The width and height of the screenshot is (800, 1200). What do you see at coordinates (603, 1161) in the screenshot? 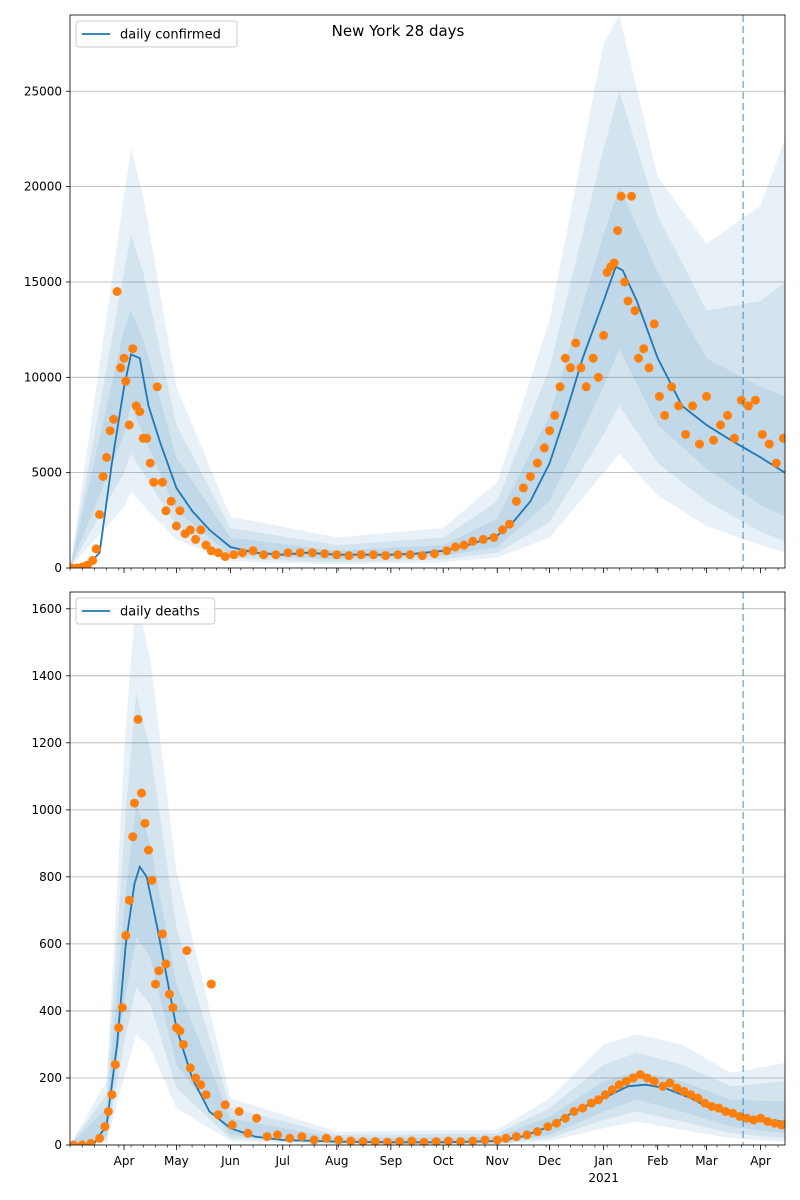
I see `x-tick-label: Jan` at bounding box center [603, 1161].